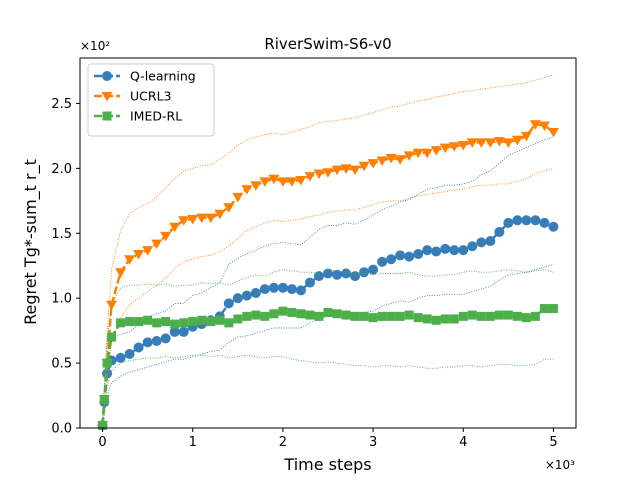 This screenshot has height=480, width=640. What do you see at coordinates (327, 44) in the screenshot?
I see `chart-title: RiverSwim-S6-v0` at bounding box center [327, 44].